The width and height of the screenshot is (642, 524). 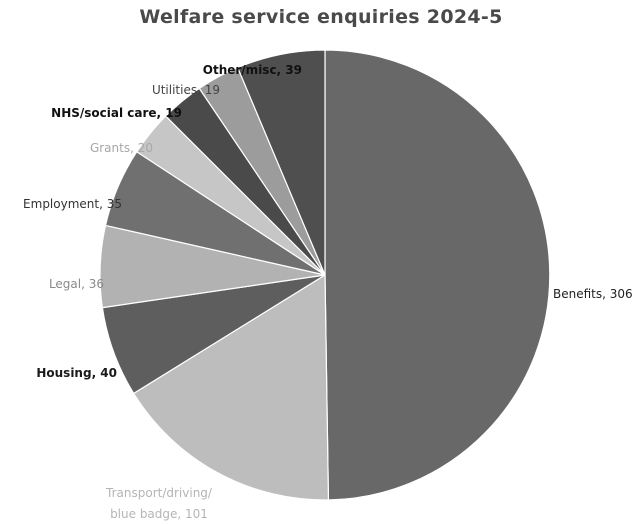 What do you see at coordinates (281, 162) in the screenshot?
I see `pie-slice-other-misc` at bounding box center [281, 162].